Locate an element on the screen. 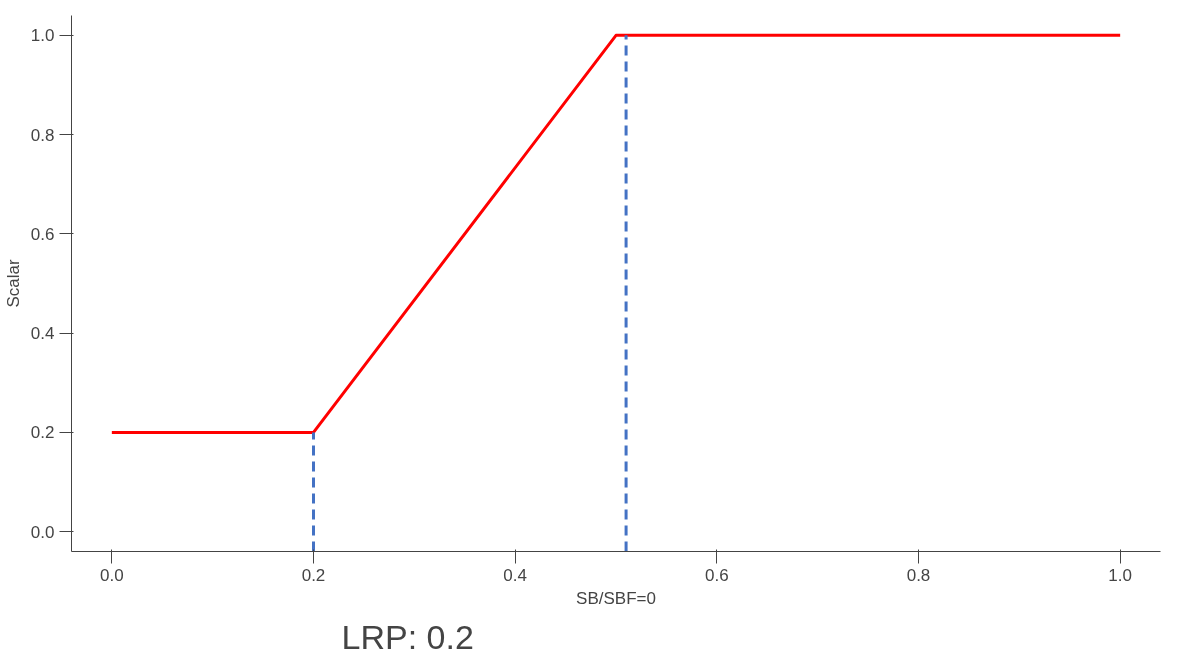  x-tick-label: 0.6 is located at coordinates (717, 575).